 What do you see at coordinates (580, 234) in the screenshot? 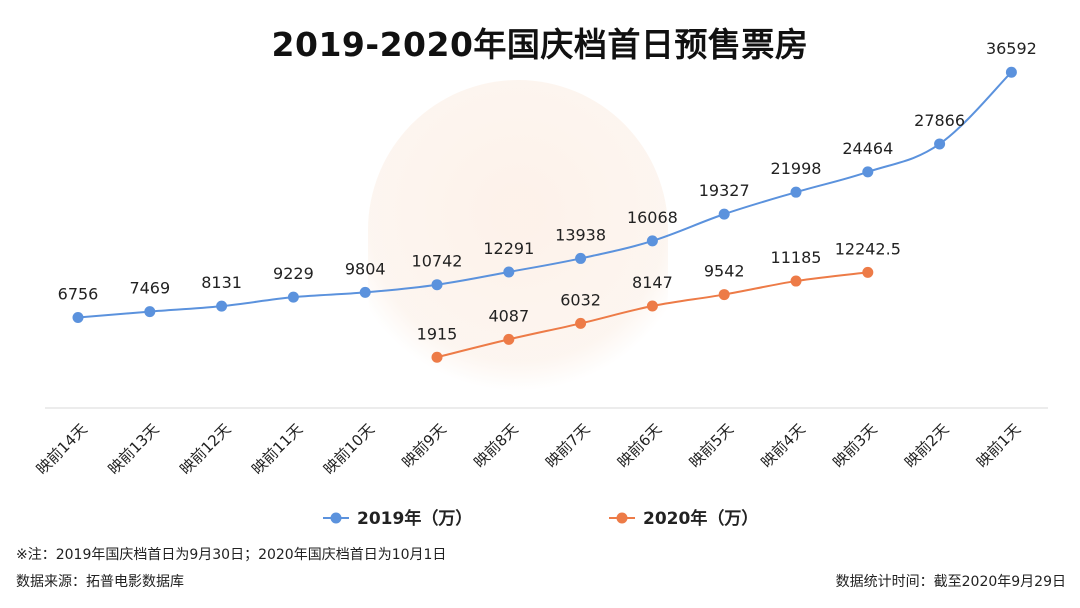
I see `series-1-data-label: 13938` at bounding box center [580, 234].